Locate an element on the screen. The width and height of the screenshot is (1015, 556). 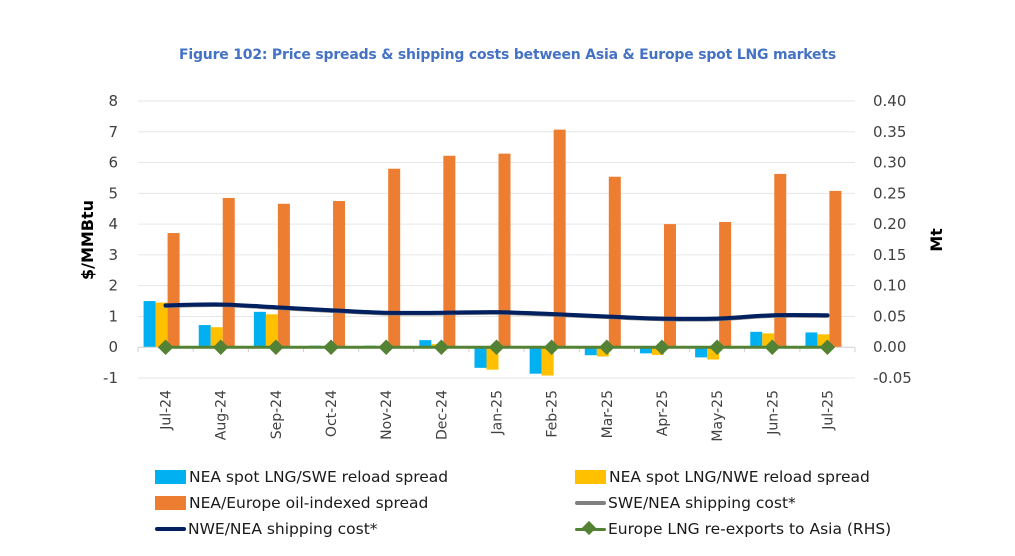
line-nwe-nea-shipping-cost- is located at coordinates (496, 311).